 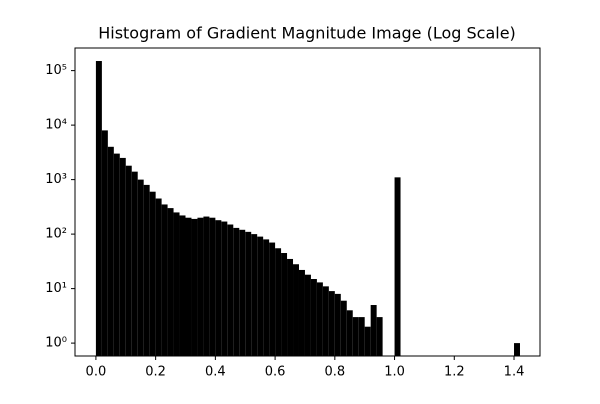 What do you see at coordinates (56, 179) in the screenshot?
I see `y-tick-label: 10³` at bounding box center [56, 179].